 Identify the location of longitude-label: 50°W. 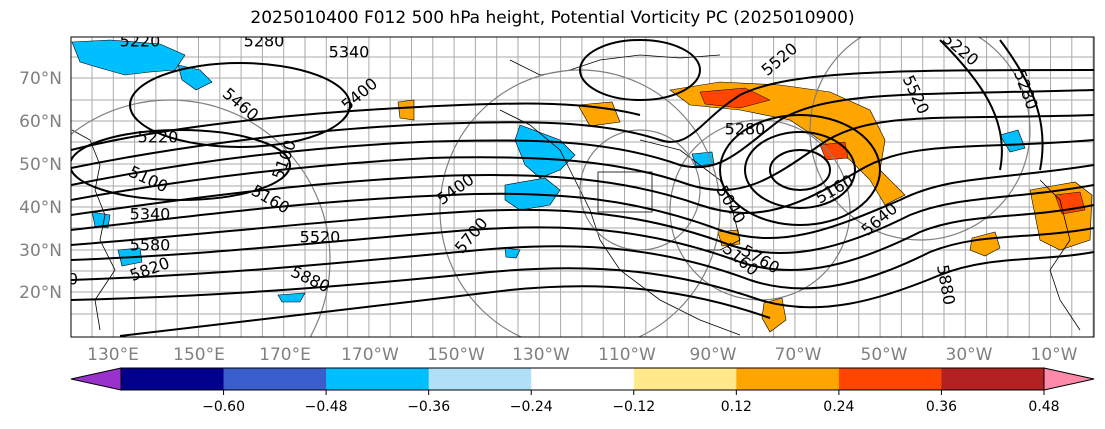
(884, 355).